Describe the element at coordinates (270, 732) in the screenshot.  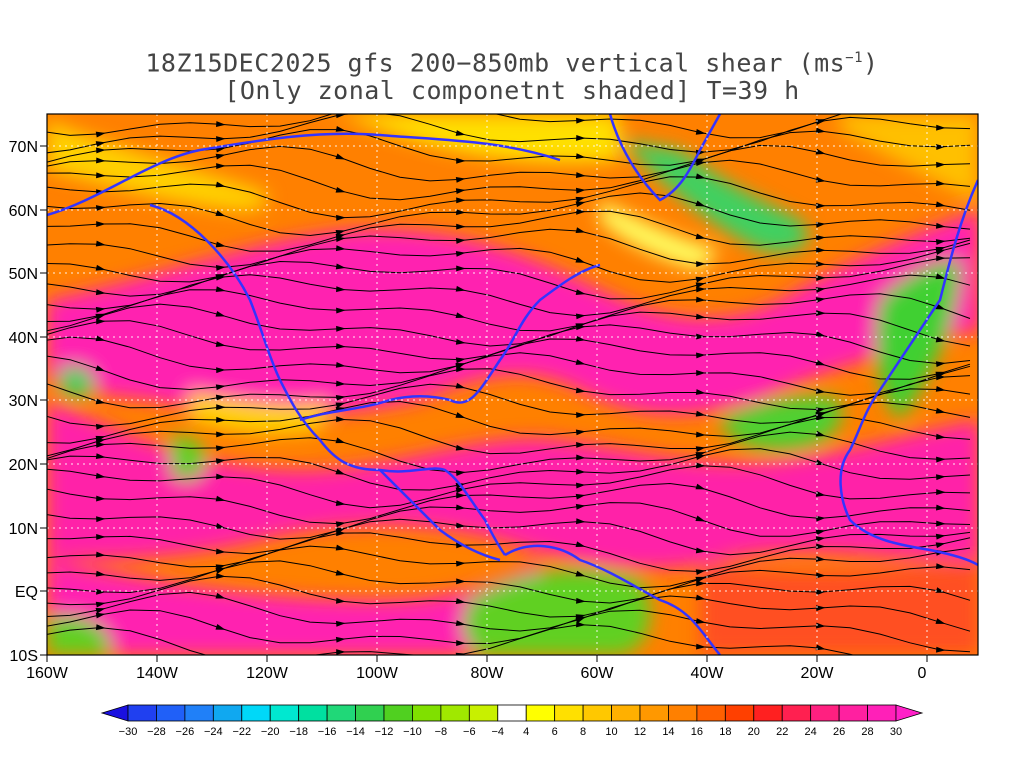
I see `colorbar-label: −20` at that location.